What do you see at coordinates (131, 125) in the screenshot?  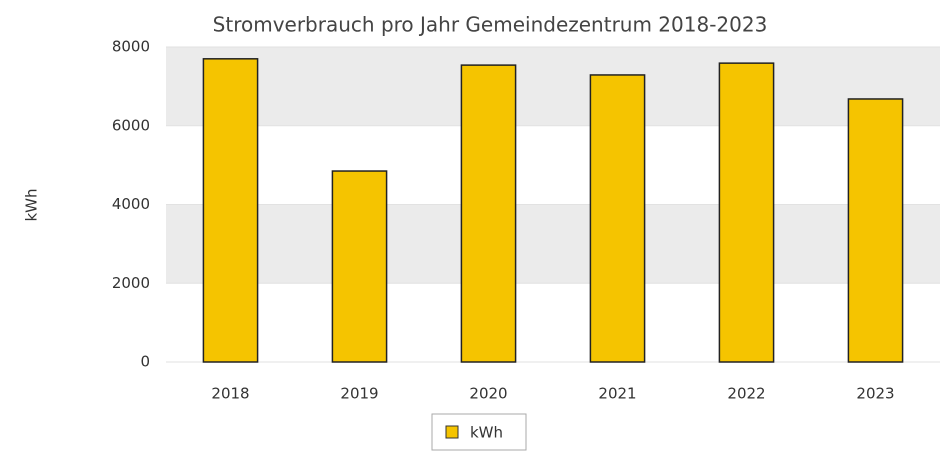 I see `y-tick-label: 6000` at bounding box center [131, 125].